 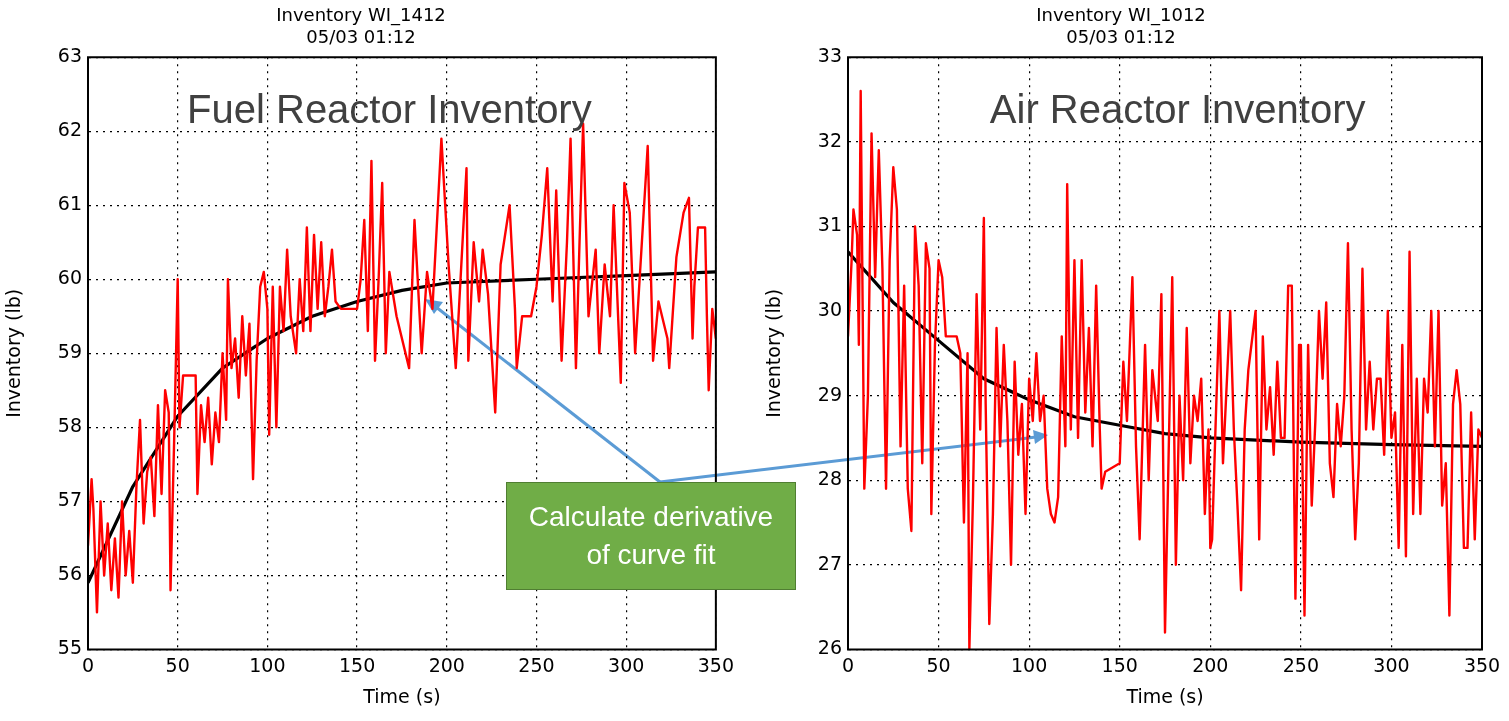 I want to click on y-tick-label: 61, so click(x=69, y=203).